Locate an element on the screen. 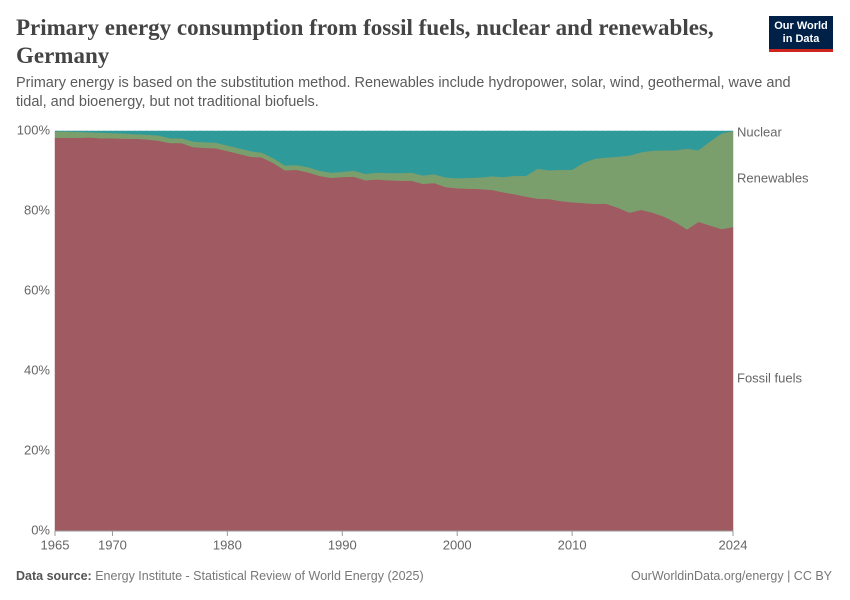 The width and height of the screenshot is (850, 600). x-tick-label: 2000 is located at coordinates (457, 544).